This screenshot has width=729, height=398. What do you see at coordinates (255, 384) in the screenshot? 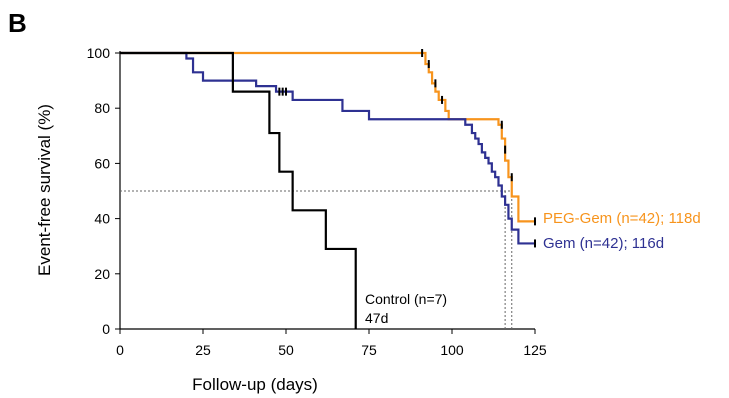
I see `x-axis-label: Follow-up (days)` at bounding box center [255, 384].